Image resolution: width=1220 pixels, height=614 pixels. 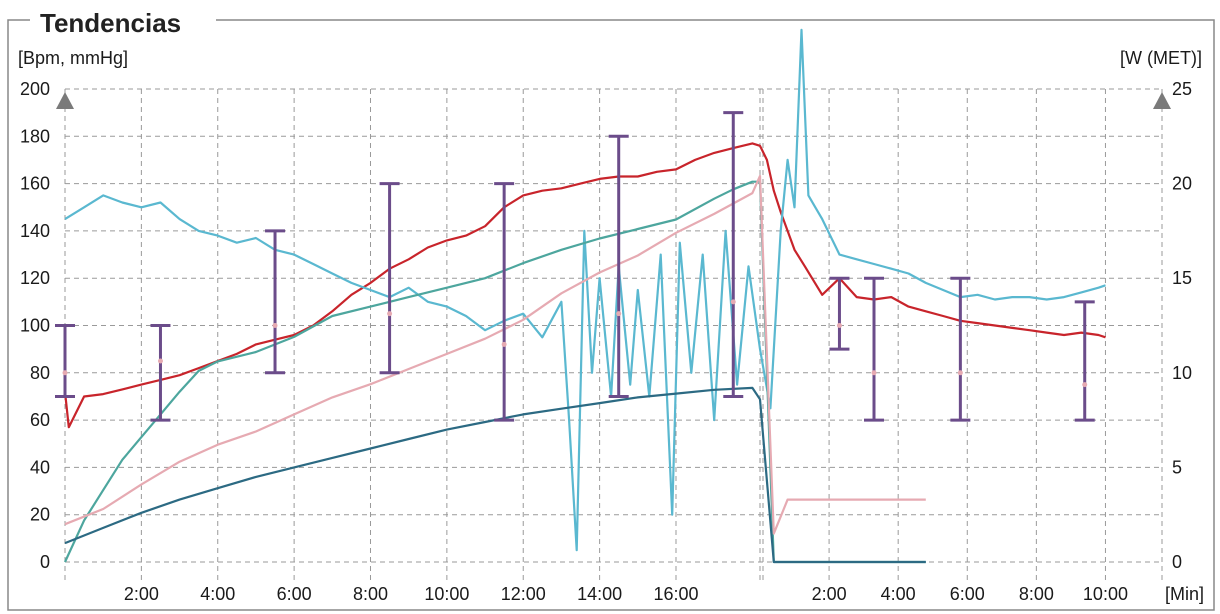 I want to click on y-tick-left: 40, so click(x=40, y=467).